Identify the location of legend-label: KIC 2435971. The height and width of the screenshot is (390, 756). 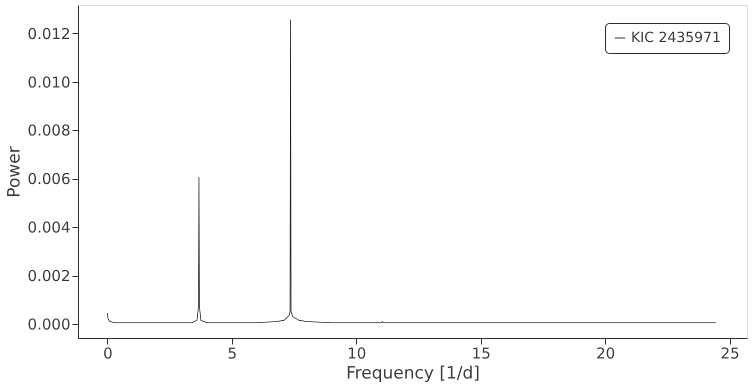
(676, 38).